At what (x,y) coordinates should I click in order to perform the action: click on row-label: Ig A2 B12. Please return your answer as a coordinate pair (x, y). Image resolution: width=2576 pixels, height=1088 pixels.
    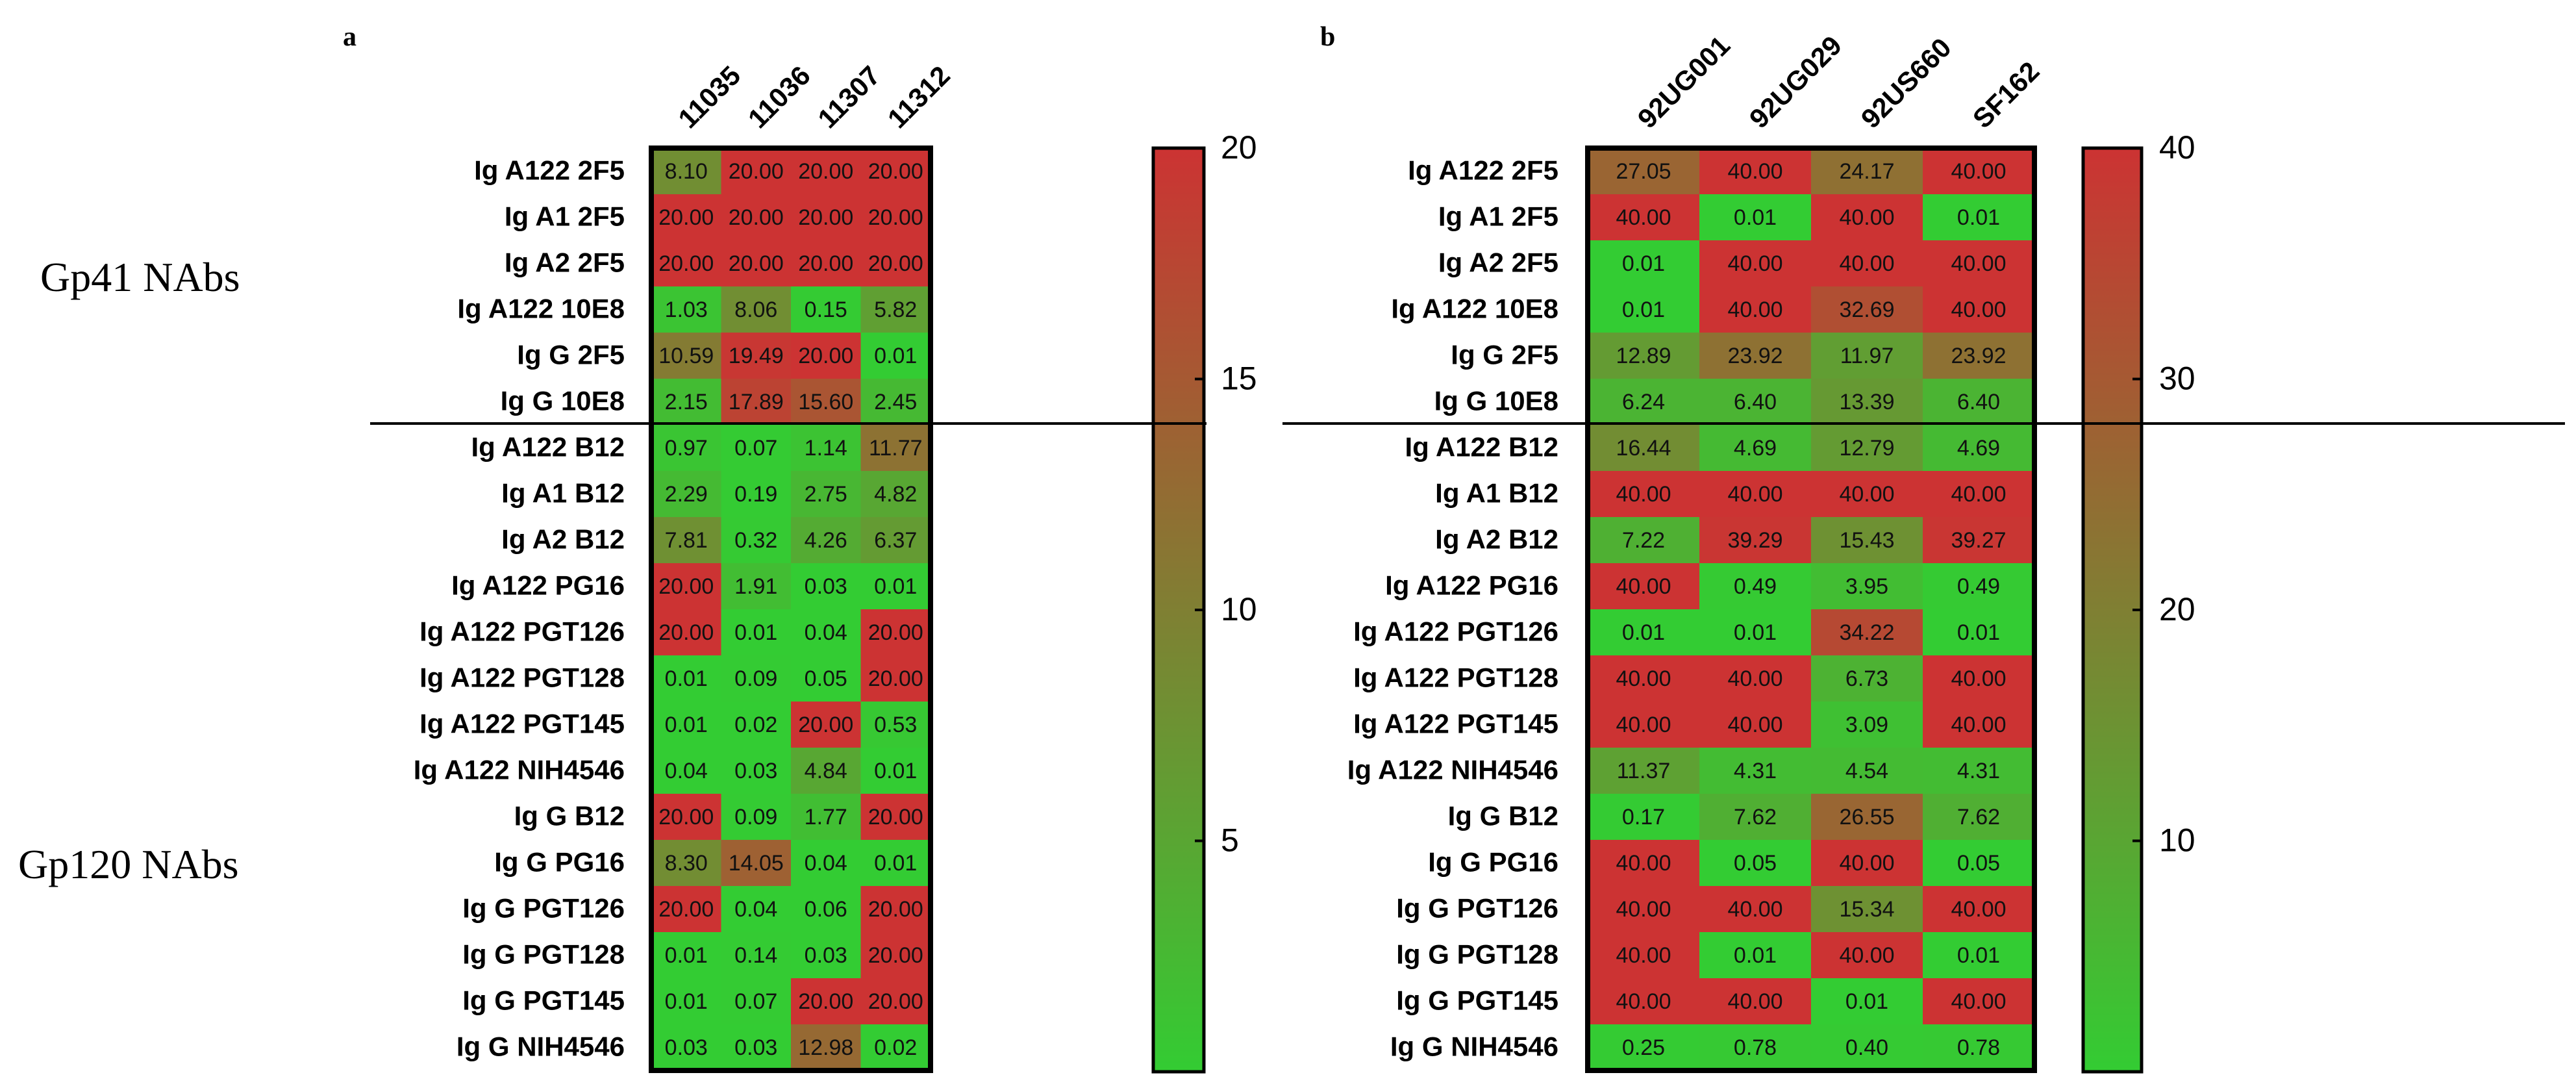
    Looking at the image, I should click on (1496, 539).